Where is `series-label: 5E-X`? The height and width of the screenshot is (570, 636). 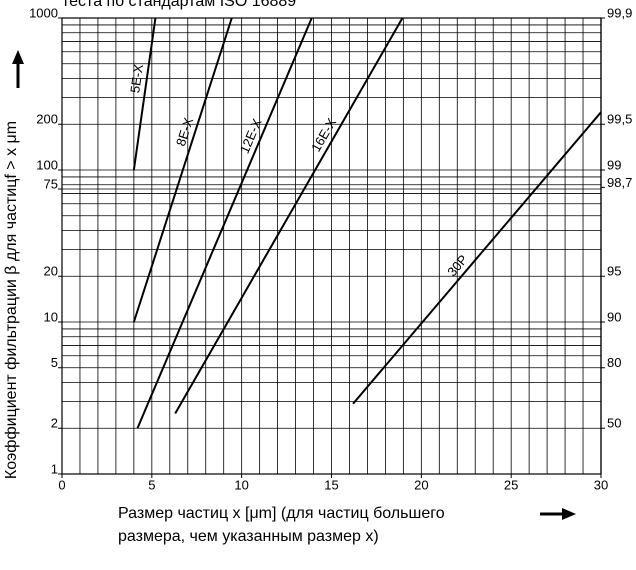 series-label: 5E-X is located at coordinates (136, 78).